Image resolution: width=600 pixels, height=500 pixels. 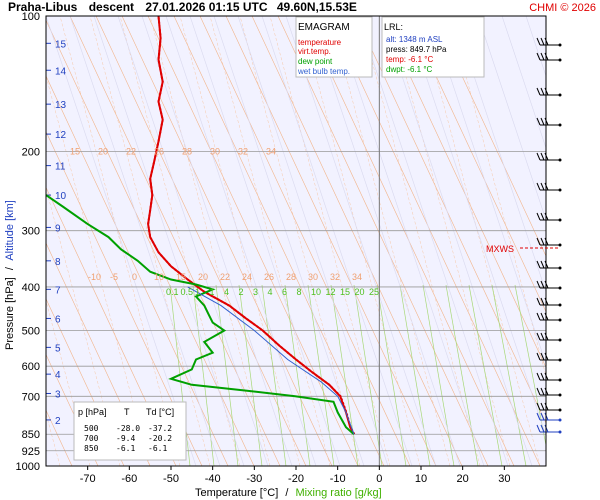 I want to click on isotherm-label: 22, so click(x=225, y=277).